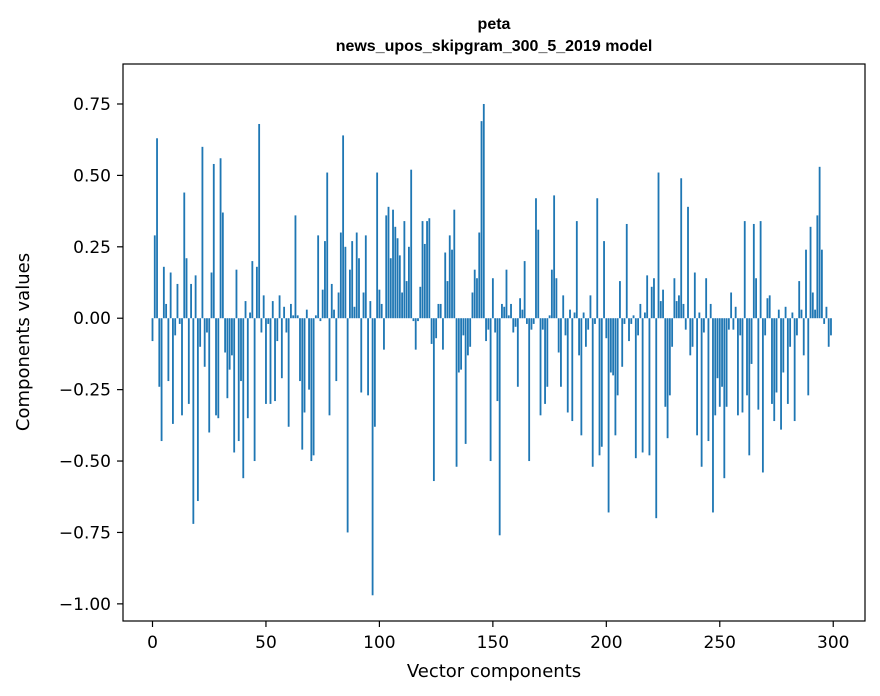 The height and width of the screenshot is (696, 880). What do you see at coordinates (494, 24) in the screenshot?
I see `chart-title-line1: peta` at bounding box center [494, 24].